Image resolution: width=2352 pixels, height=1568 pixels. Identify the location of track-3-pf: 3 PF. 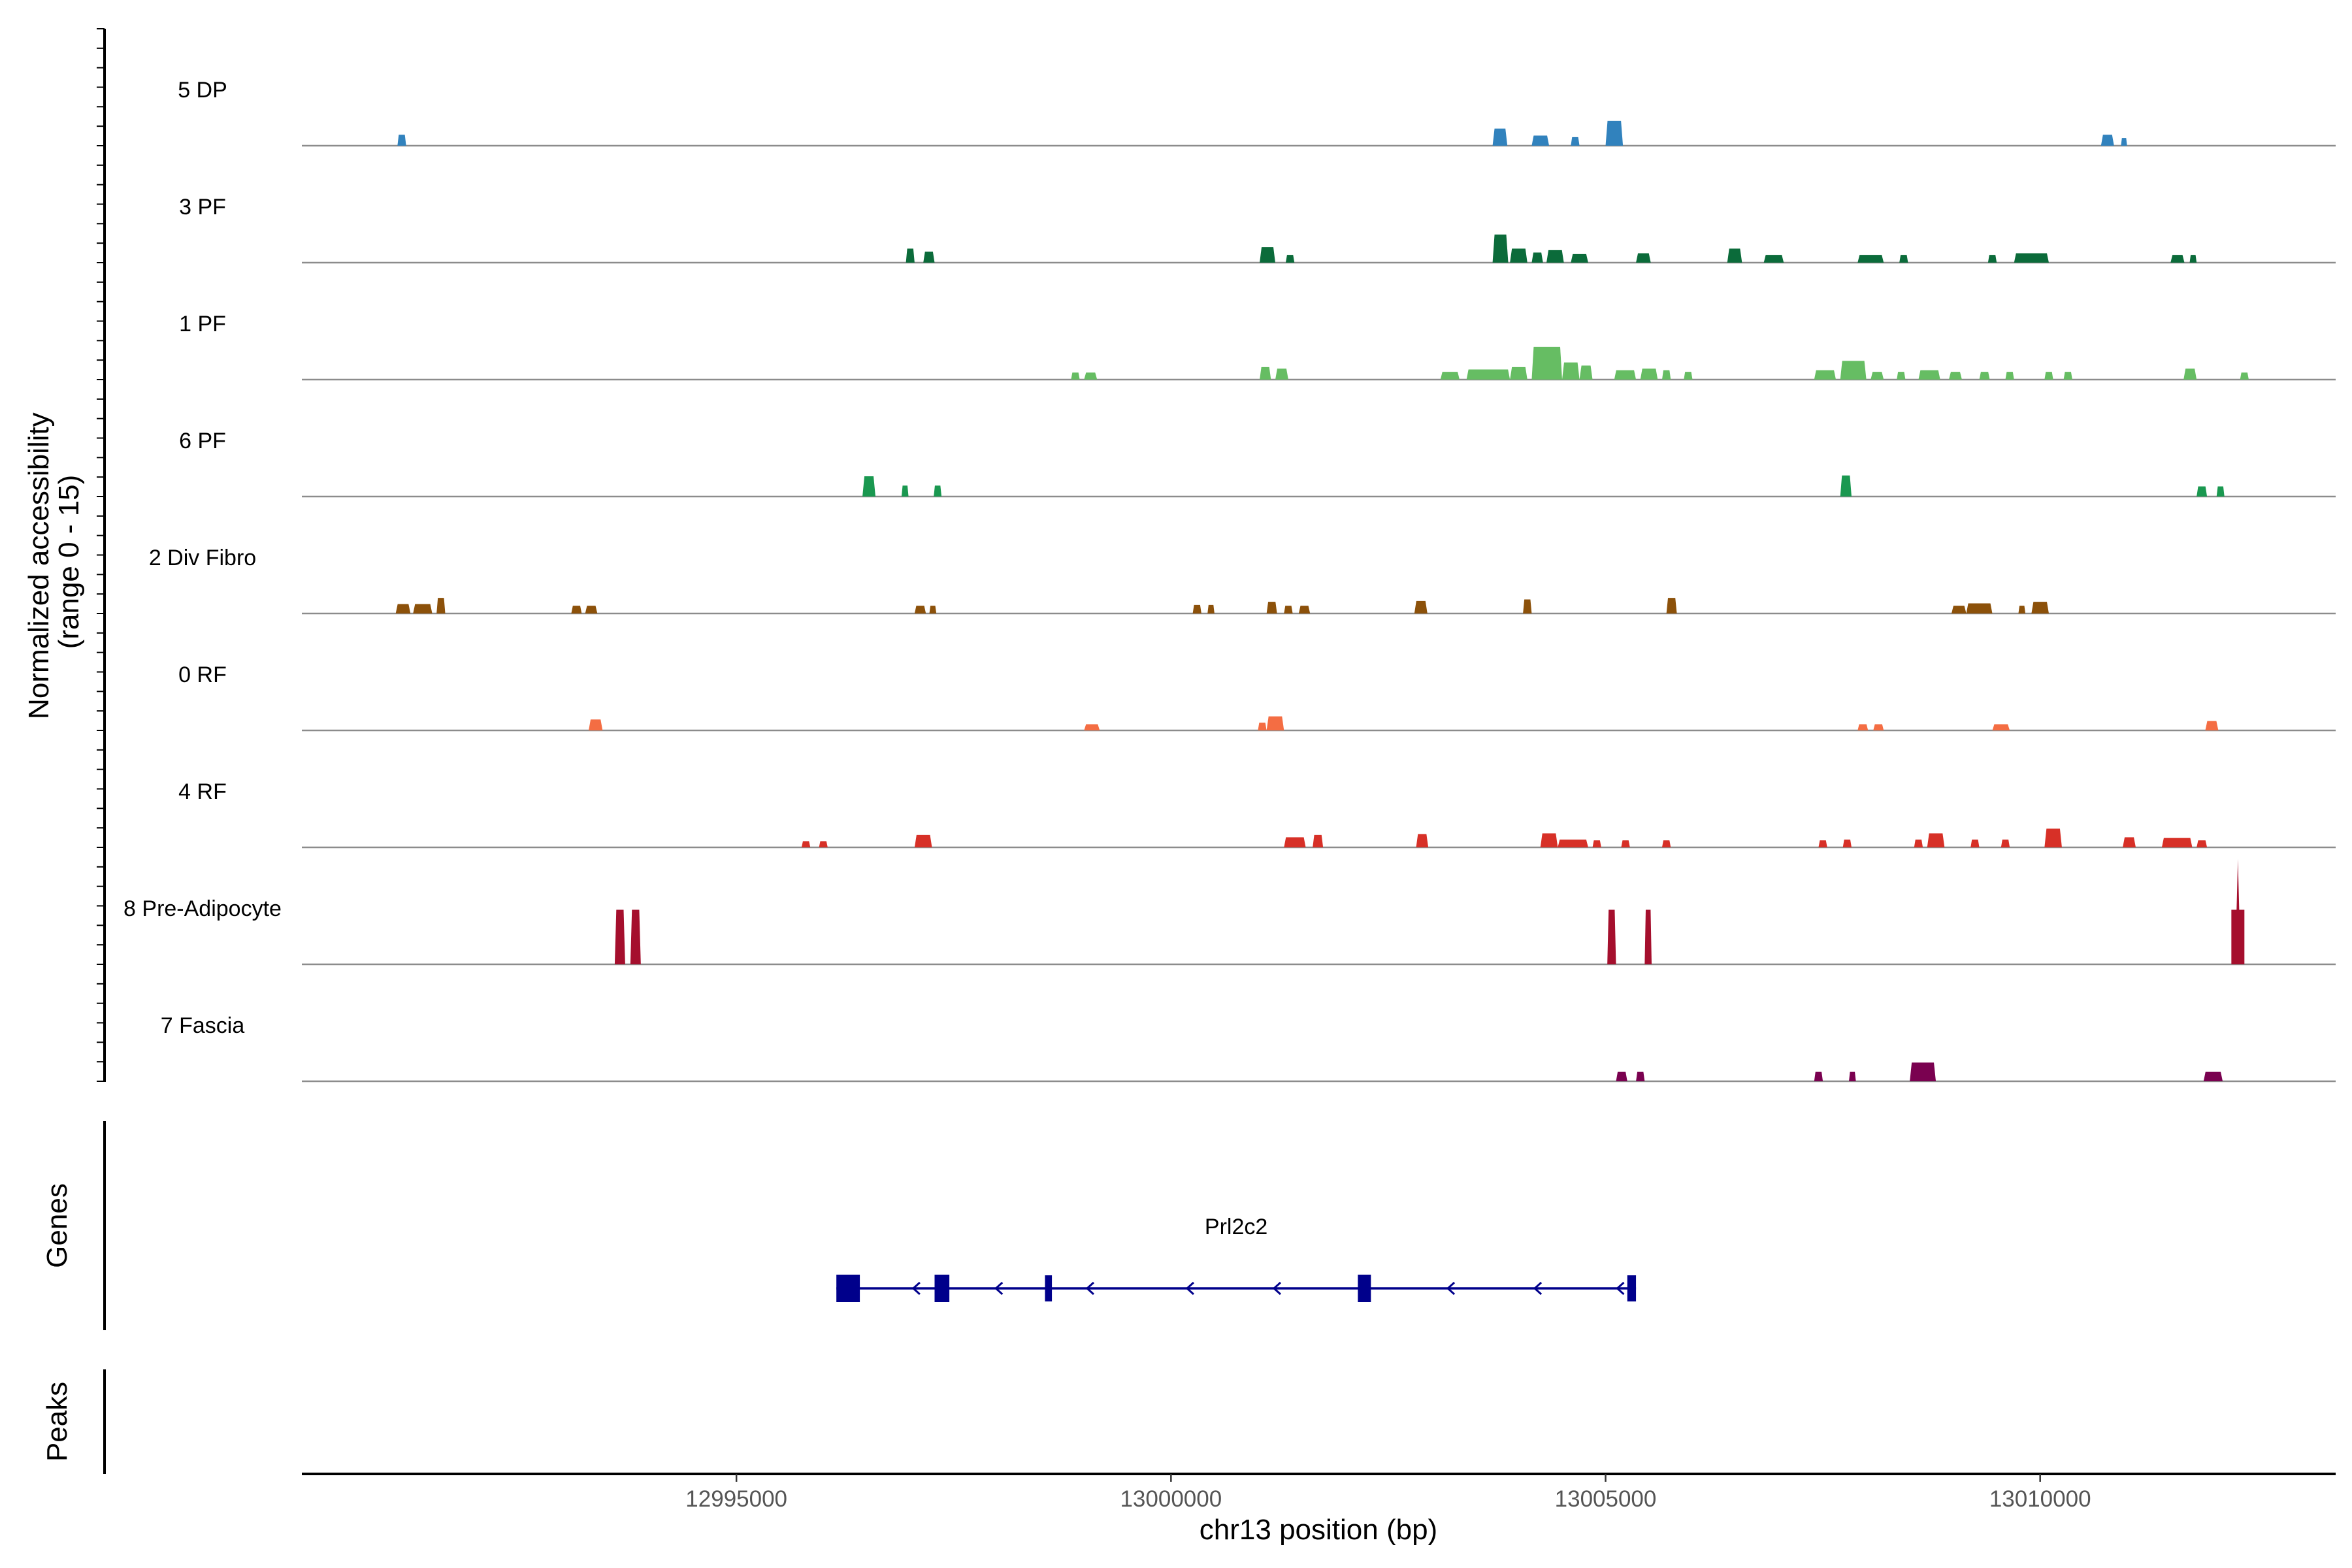
(1257, 229).